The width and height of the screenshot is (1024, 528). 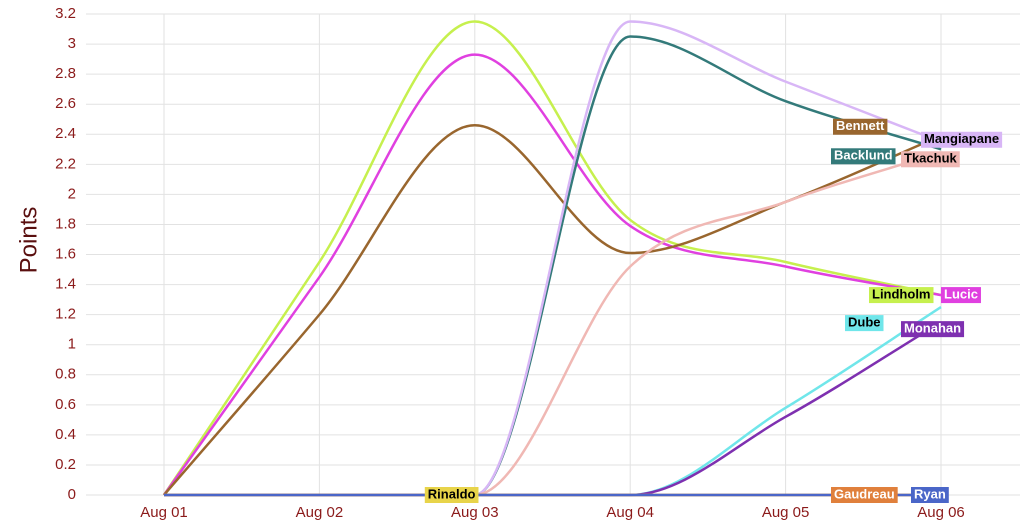 What do you see at coordinates (164, 512) in the screenshot?
I see `x-tick-label: Aug 01` at bounding box center [164, 512].